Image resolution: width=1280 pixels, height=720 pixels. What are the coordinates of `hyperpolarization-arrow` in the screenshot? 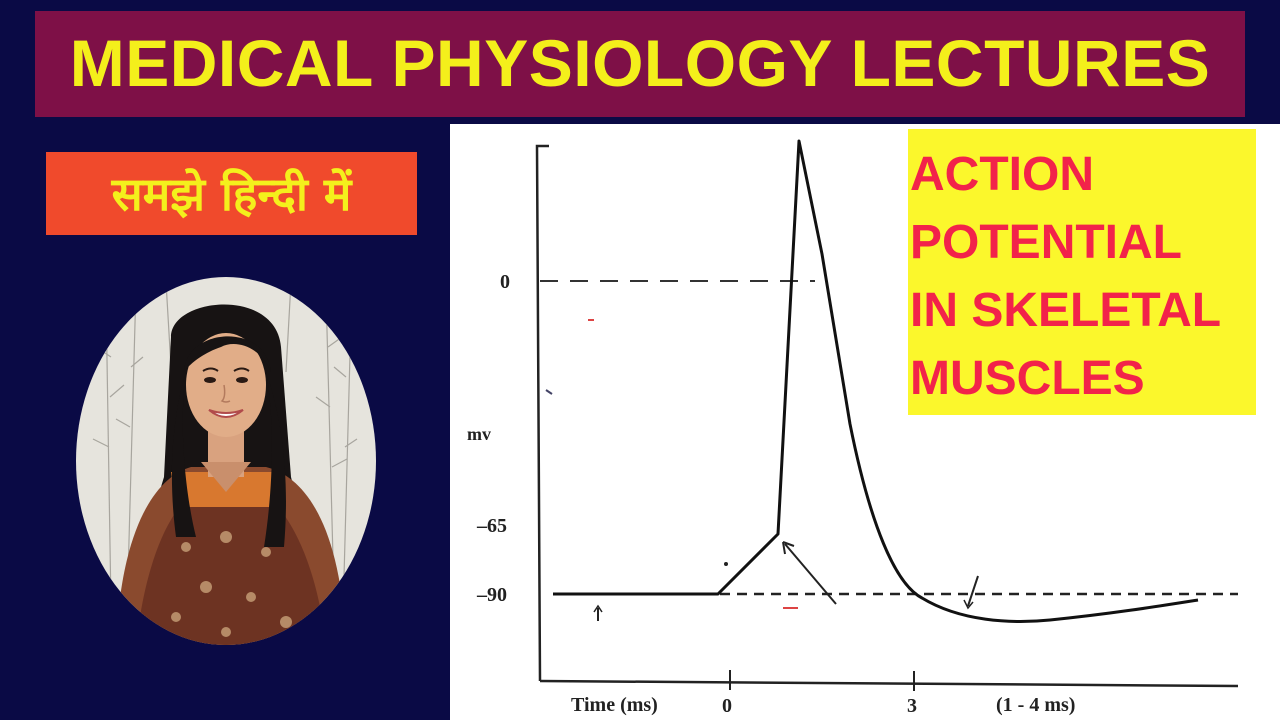 It's located at (973, 591).